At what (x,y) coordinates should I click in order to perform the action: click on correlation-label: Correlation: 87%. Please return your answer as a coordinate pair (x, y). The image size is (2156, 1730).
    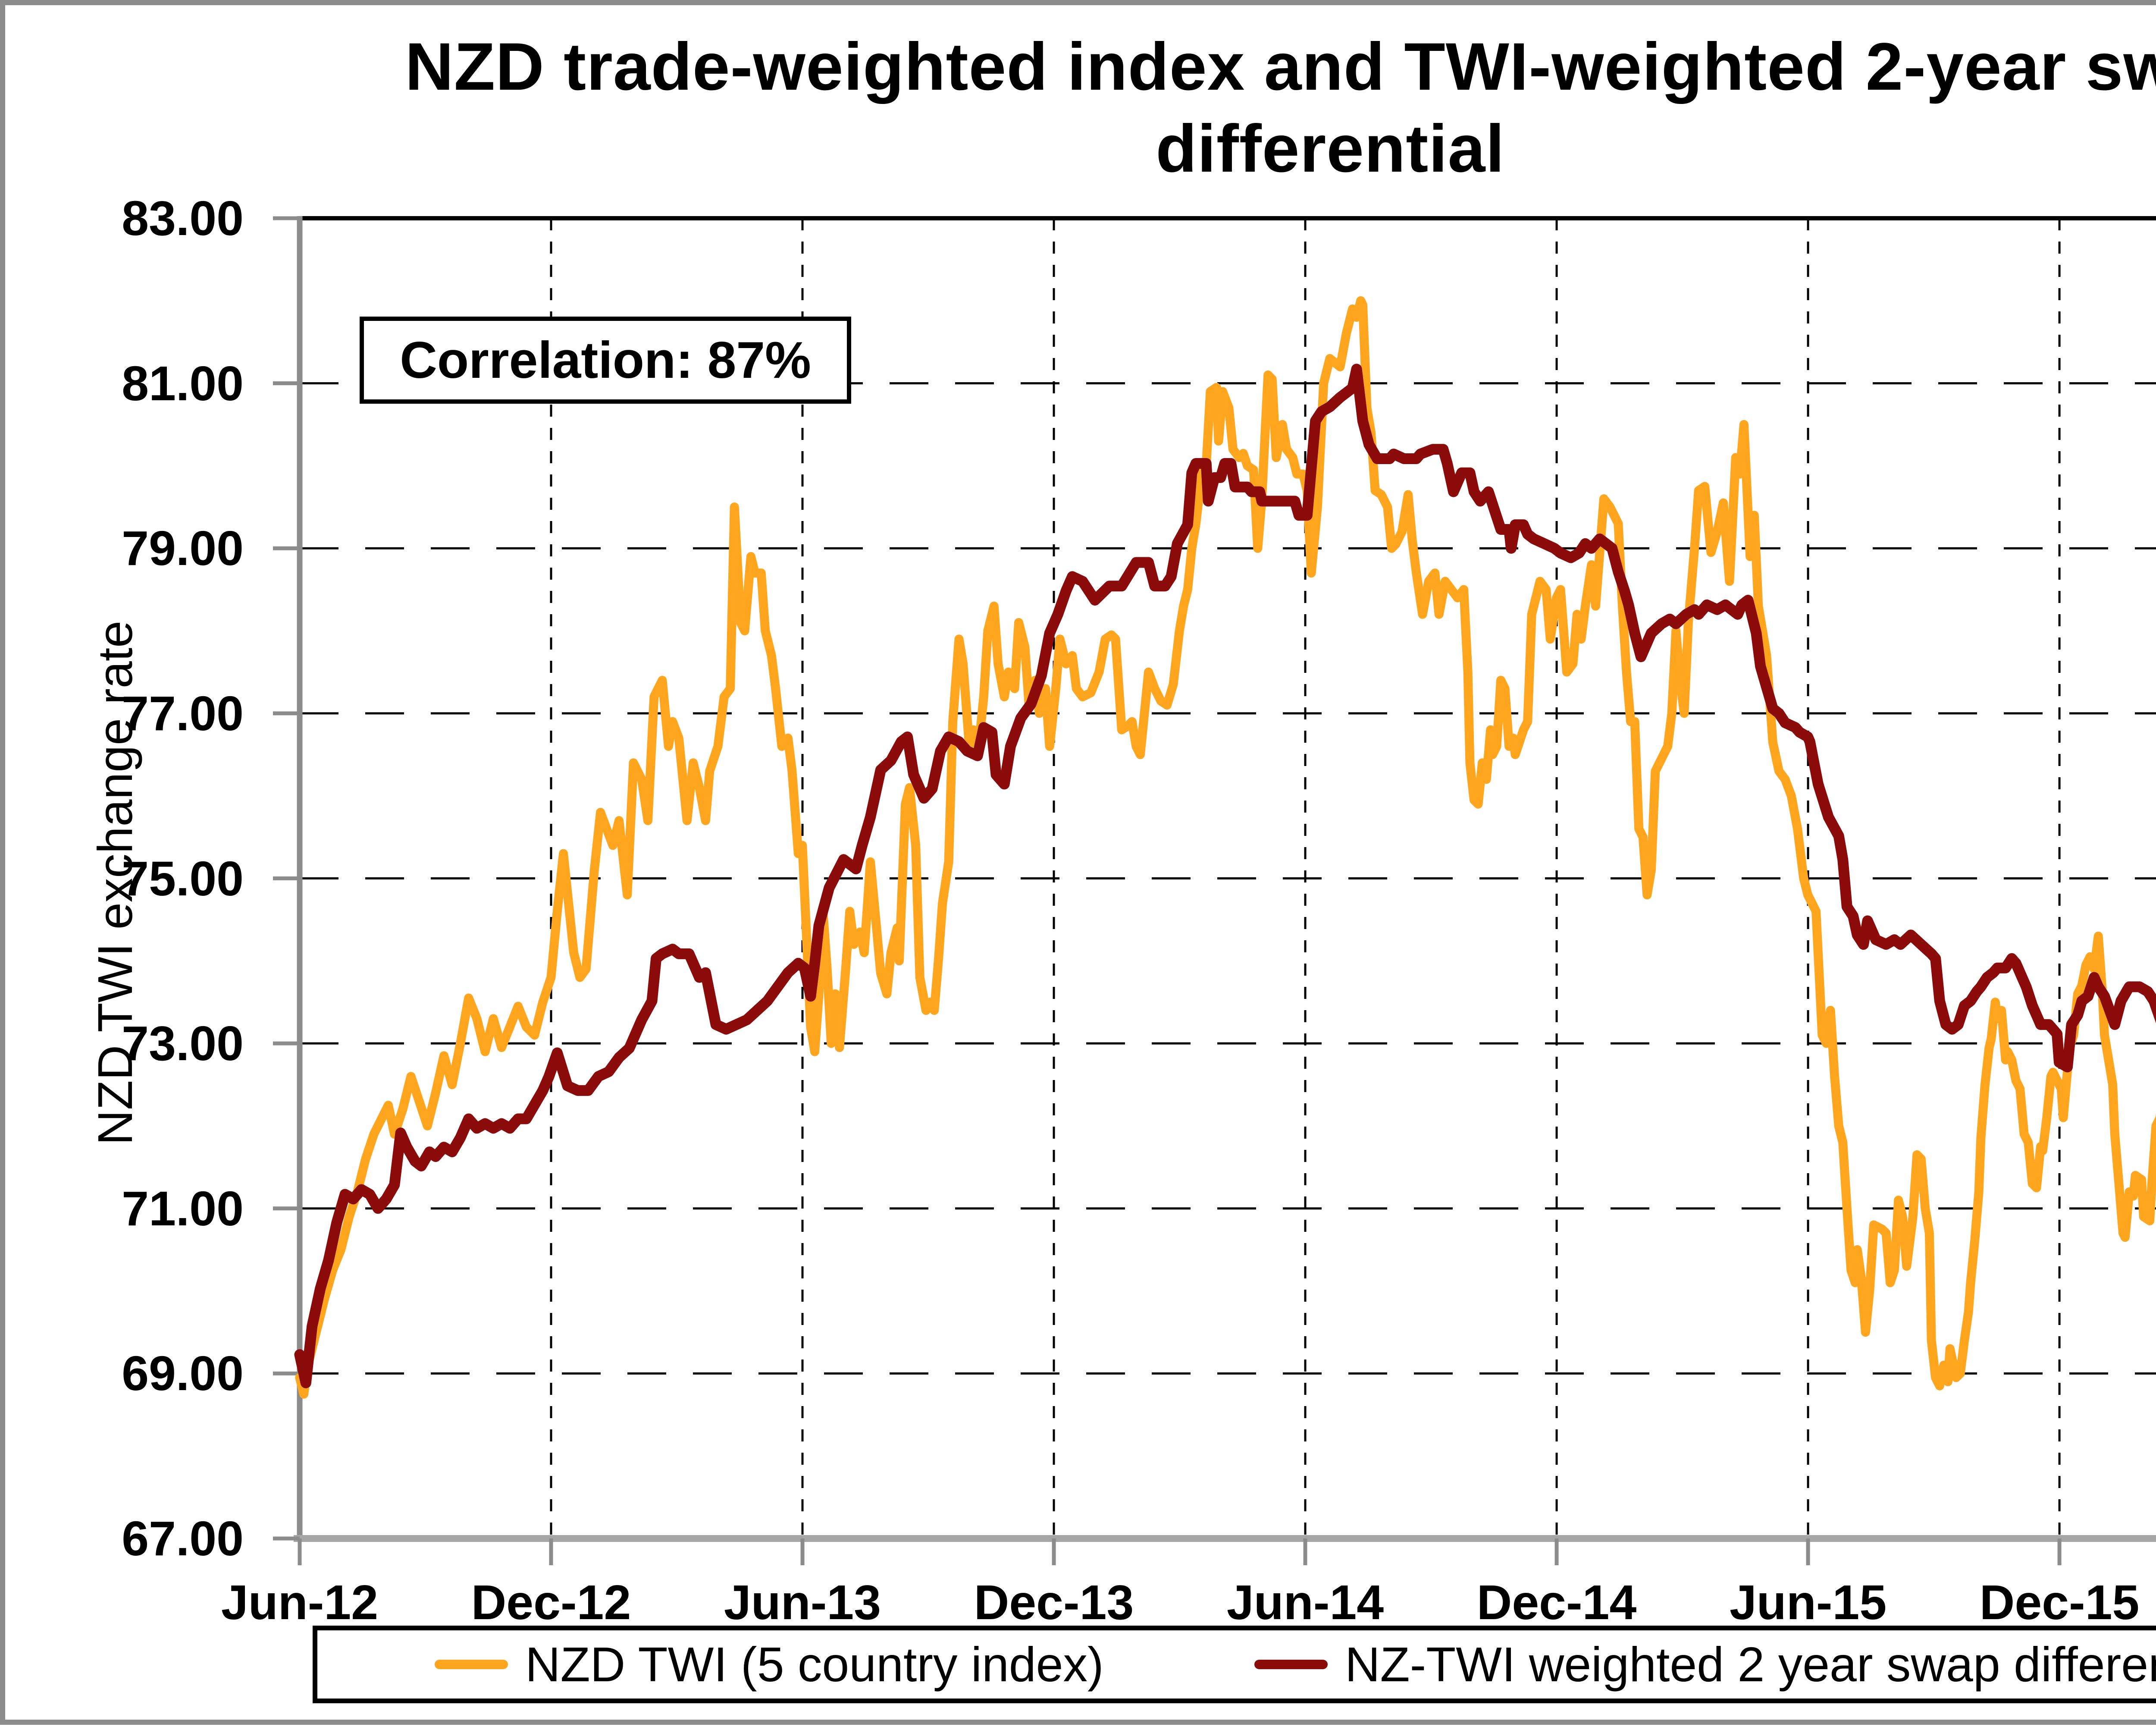
    Looking at the image, I should click on (605, 360).